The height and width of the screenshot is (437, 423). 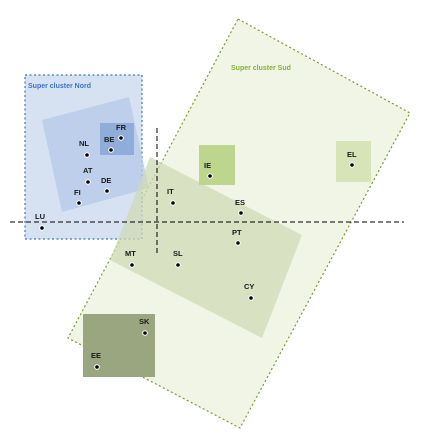 What do you see at coordinates (237, 232) in the screenshot?
I see `country-label-pt: PT` at bounding box center [237, 232].